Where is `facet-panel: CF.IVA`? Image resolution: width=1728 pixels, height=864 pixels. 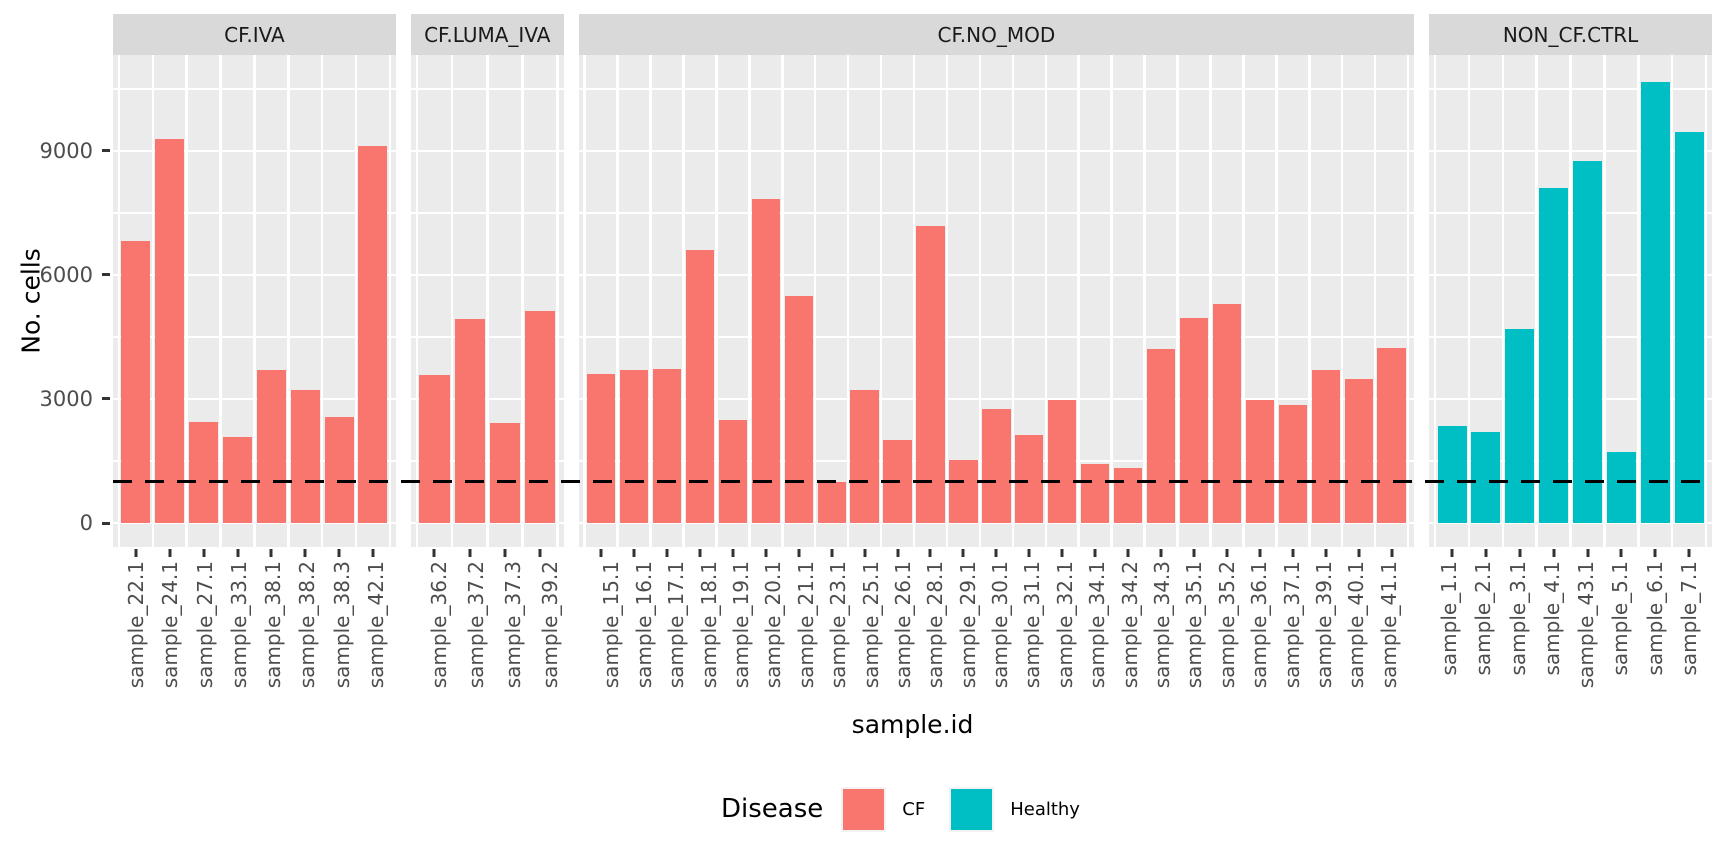
facet-panel: CF.IVA is located at coordinates (254, 285).